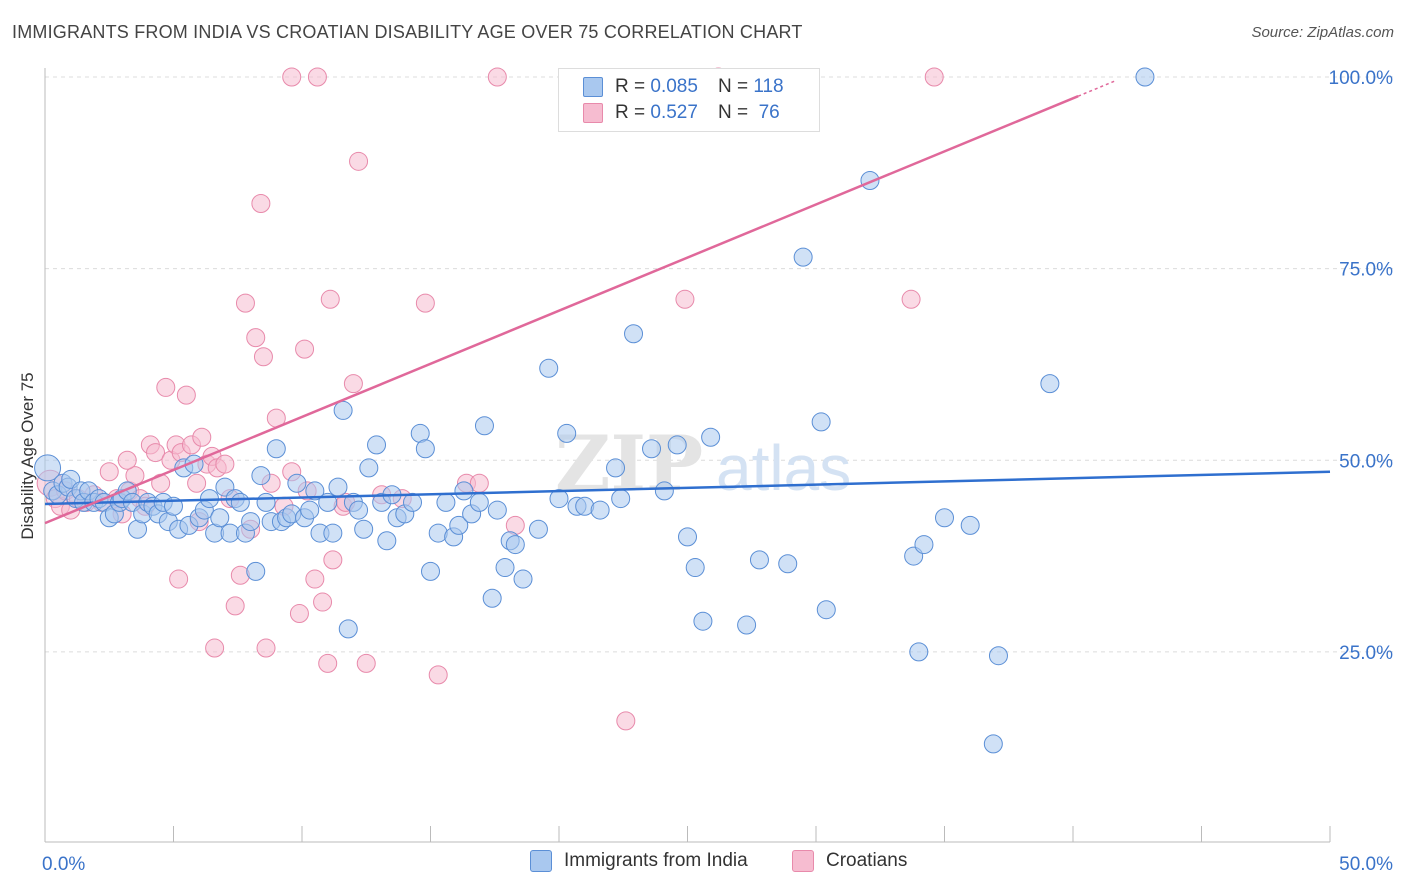  I want to click on x-tick-label: 0.0%, so click(63, 864).